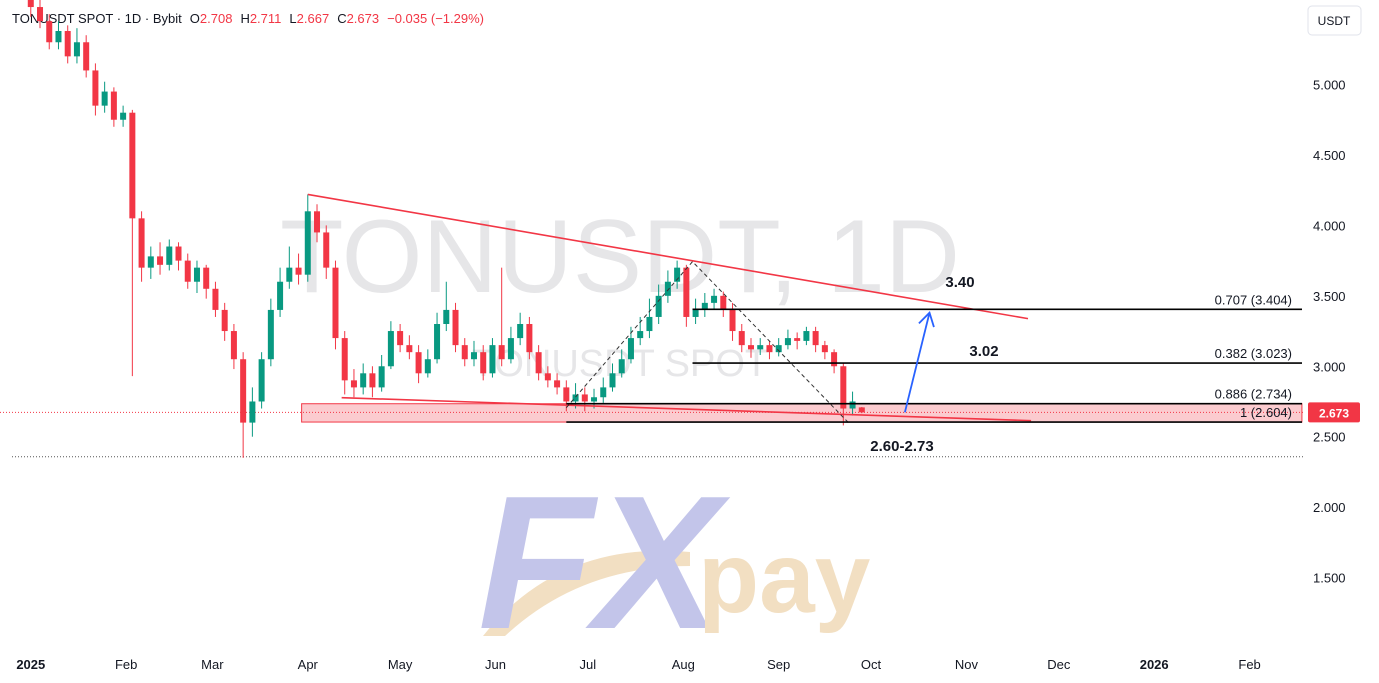 The height and width of the screenshot is (683, 1379). Describe the element at coordinates (901, 446) in the screenshot. I see `target-label: 2.60-2.73` at that location.